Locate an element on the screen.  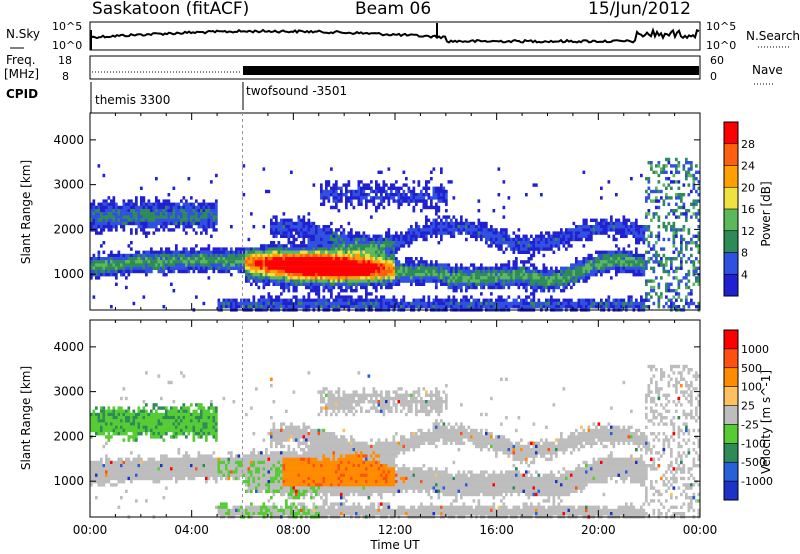
power-ylabel: Slant Range [km] is located at coordinates (26, 212).